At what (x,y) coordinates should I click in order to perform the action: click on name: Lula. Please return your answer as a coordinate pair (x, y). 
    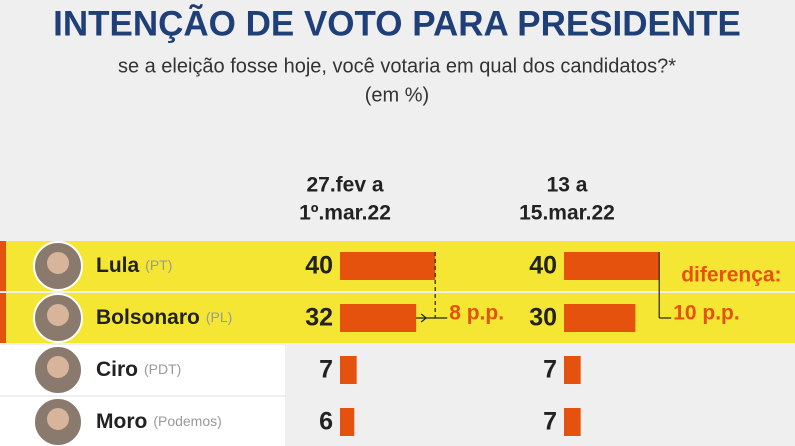
    Looking at the image, I should click on (117, 265).